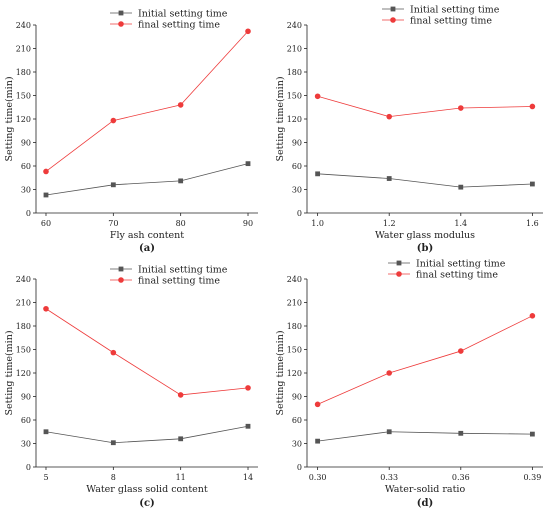 The height and width of the screenshot is (514, 550). I want to click on panel-label: (d), so click(425, 503).